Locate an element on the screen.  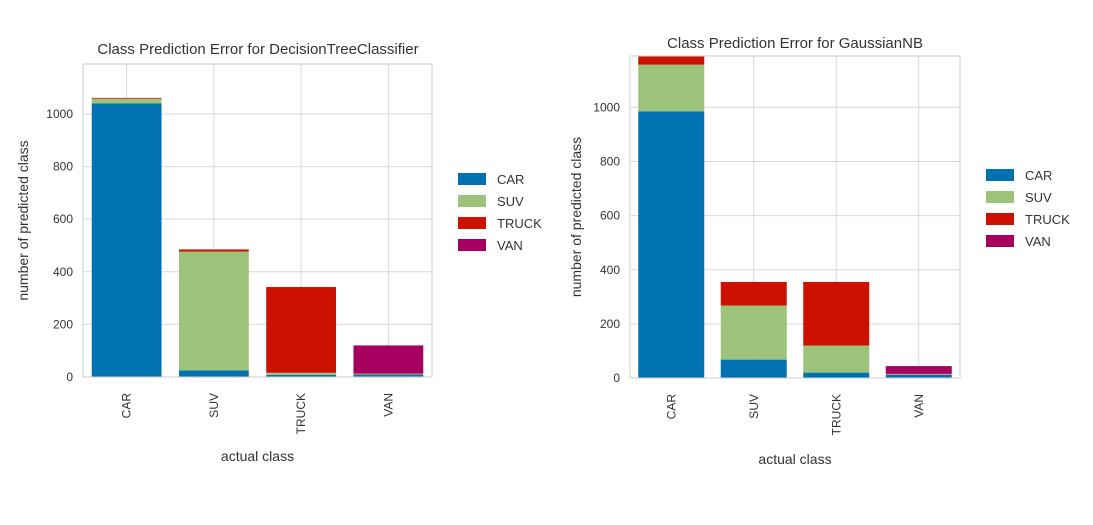
chart-title: Class Prediction Error for GaussianNB is located at coordinates (795, 43).